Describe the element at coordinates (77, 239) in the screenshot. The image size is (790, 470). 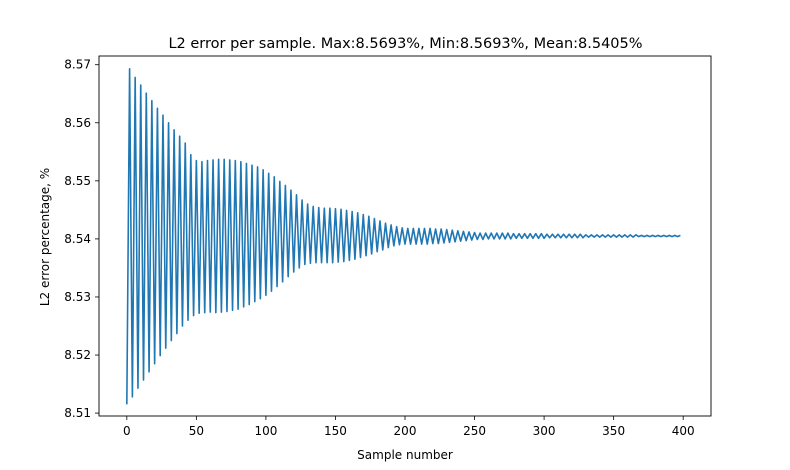
I see `y-tick-label: 8.54` at that location.